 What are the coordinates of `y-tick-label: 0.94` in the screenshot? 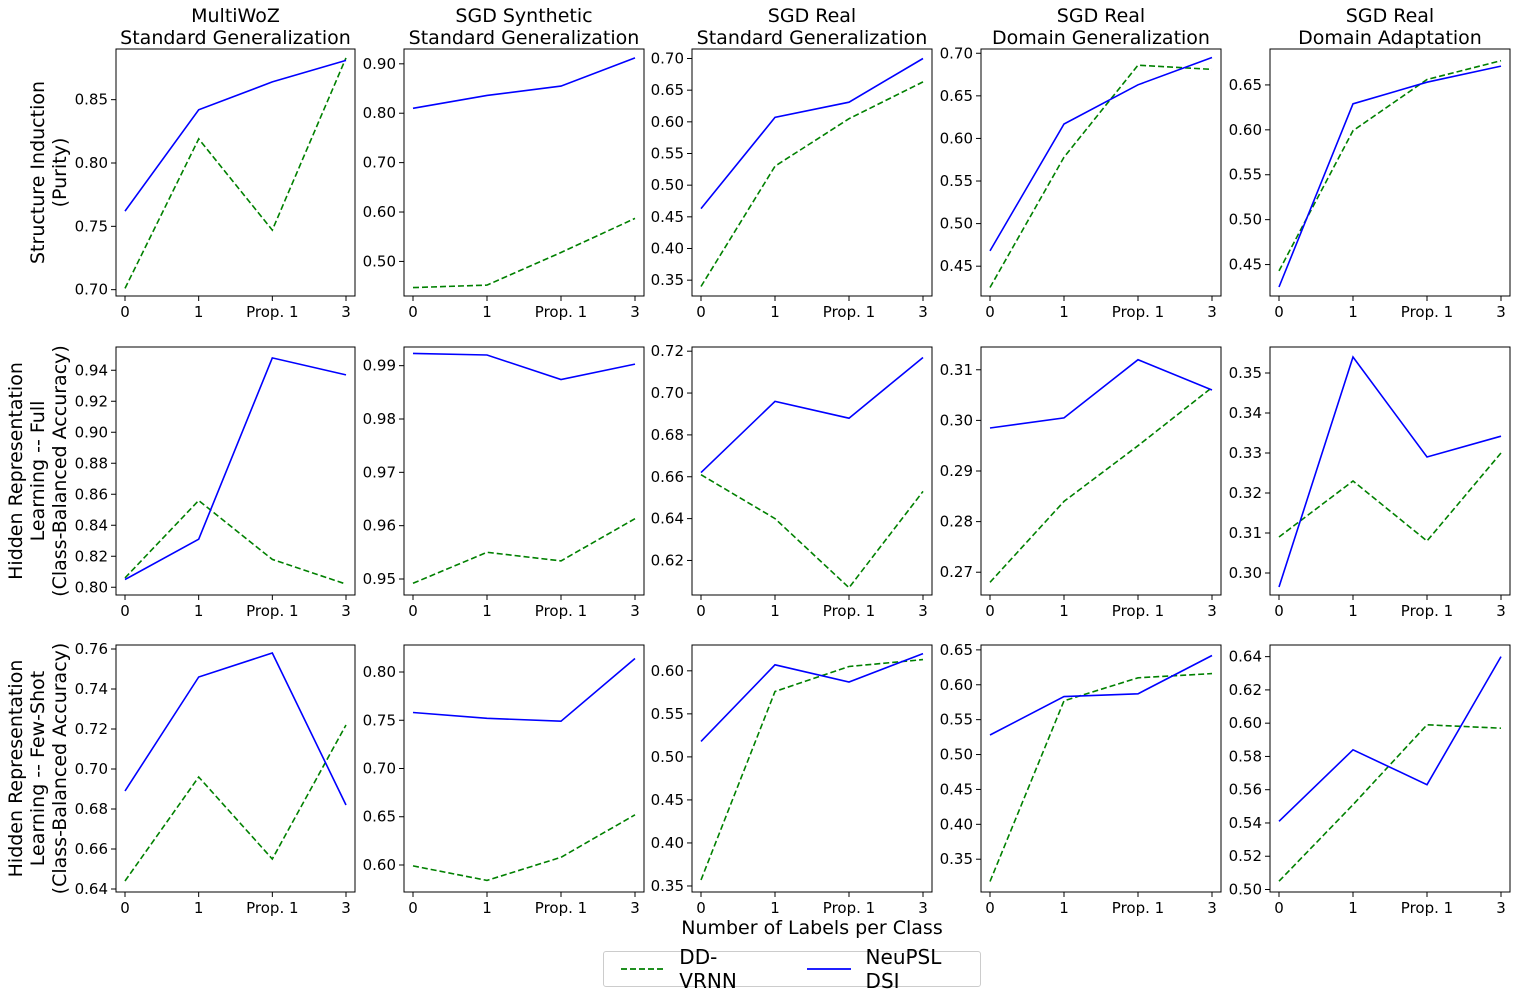 It's located at (91, 370).